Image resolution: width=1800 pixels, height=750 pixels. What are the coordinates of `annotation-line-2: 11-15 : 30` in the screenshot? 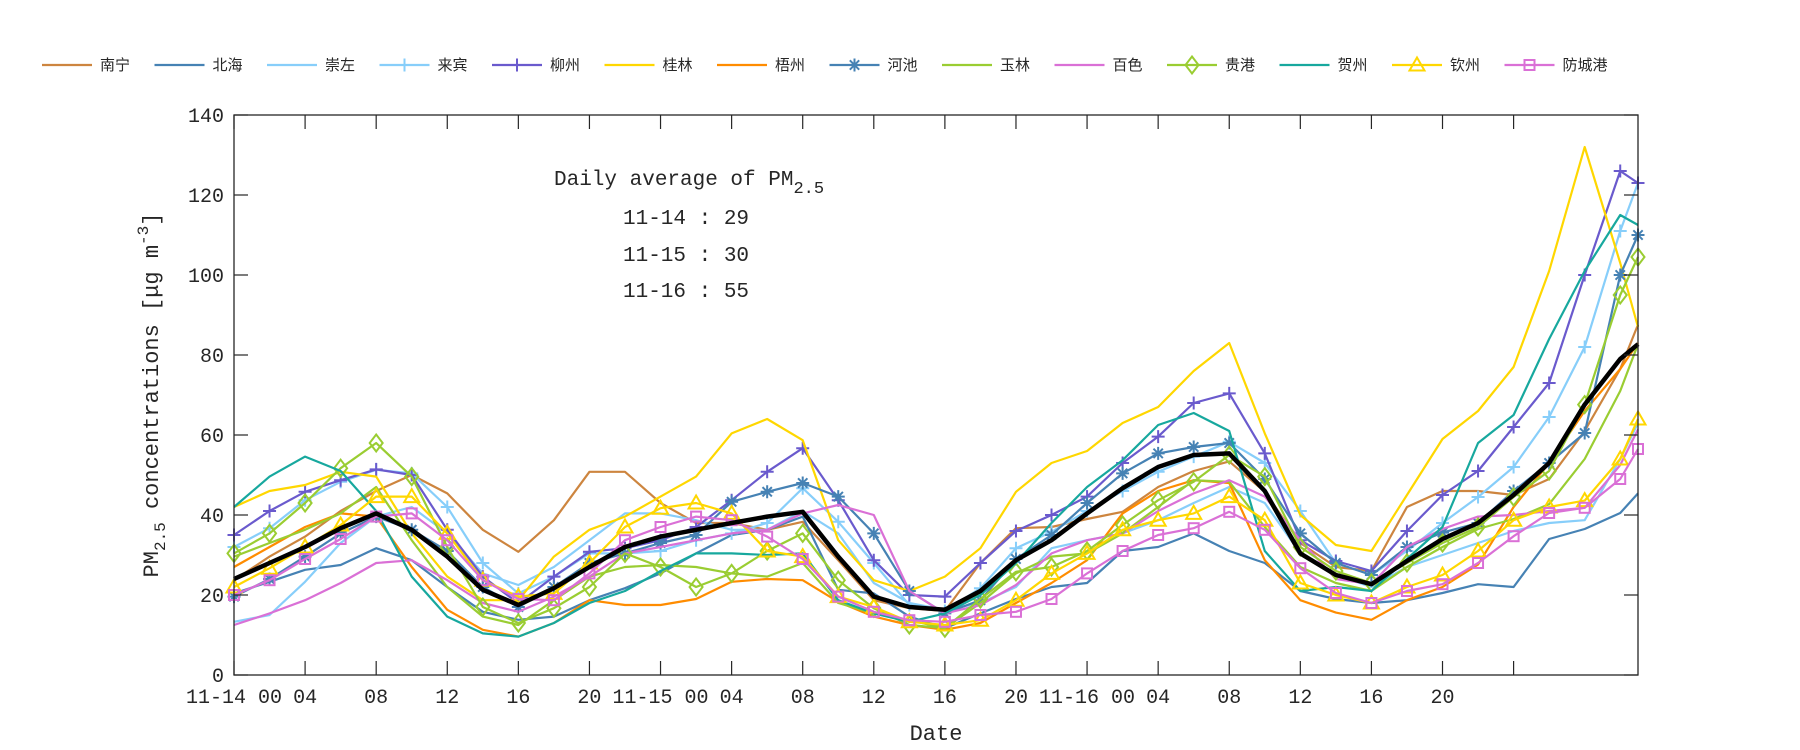 It's located at (686, 256).